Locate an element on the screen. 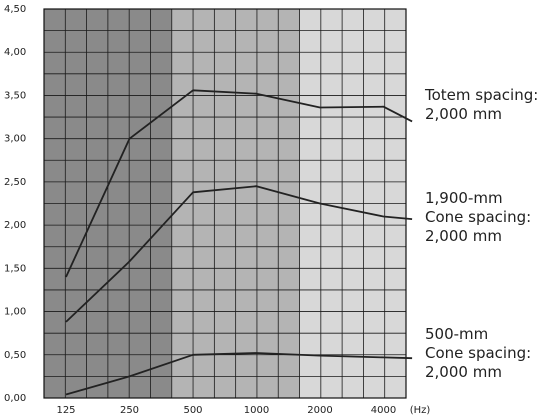 The height and width of the screenshot is (419, 559). annotation-top-line-1: Totem spacing: is located at coordinates (482, 95).